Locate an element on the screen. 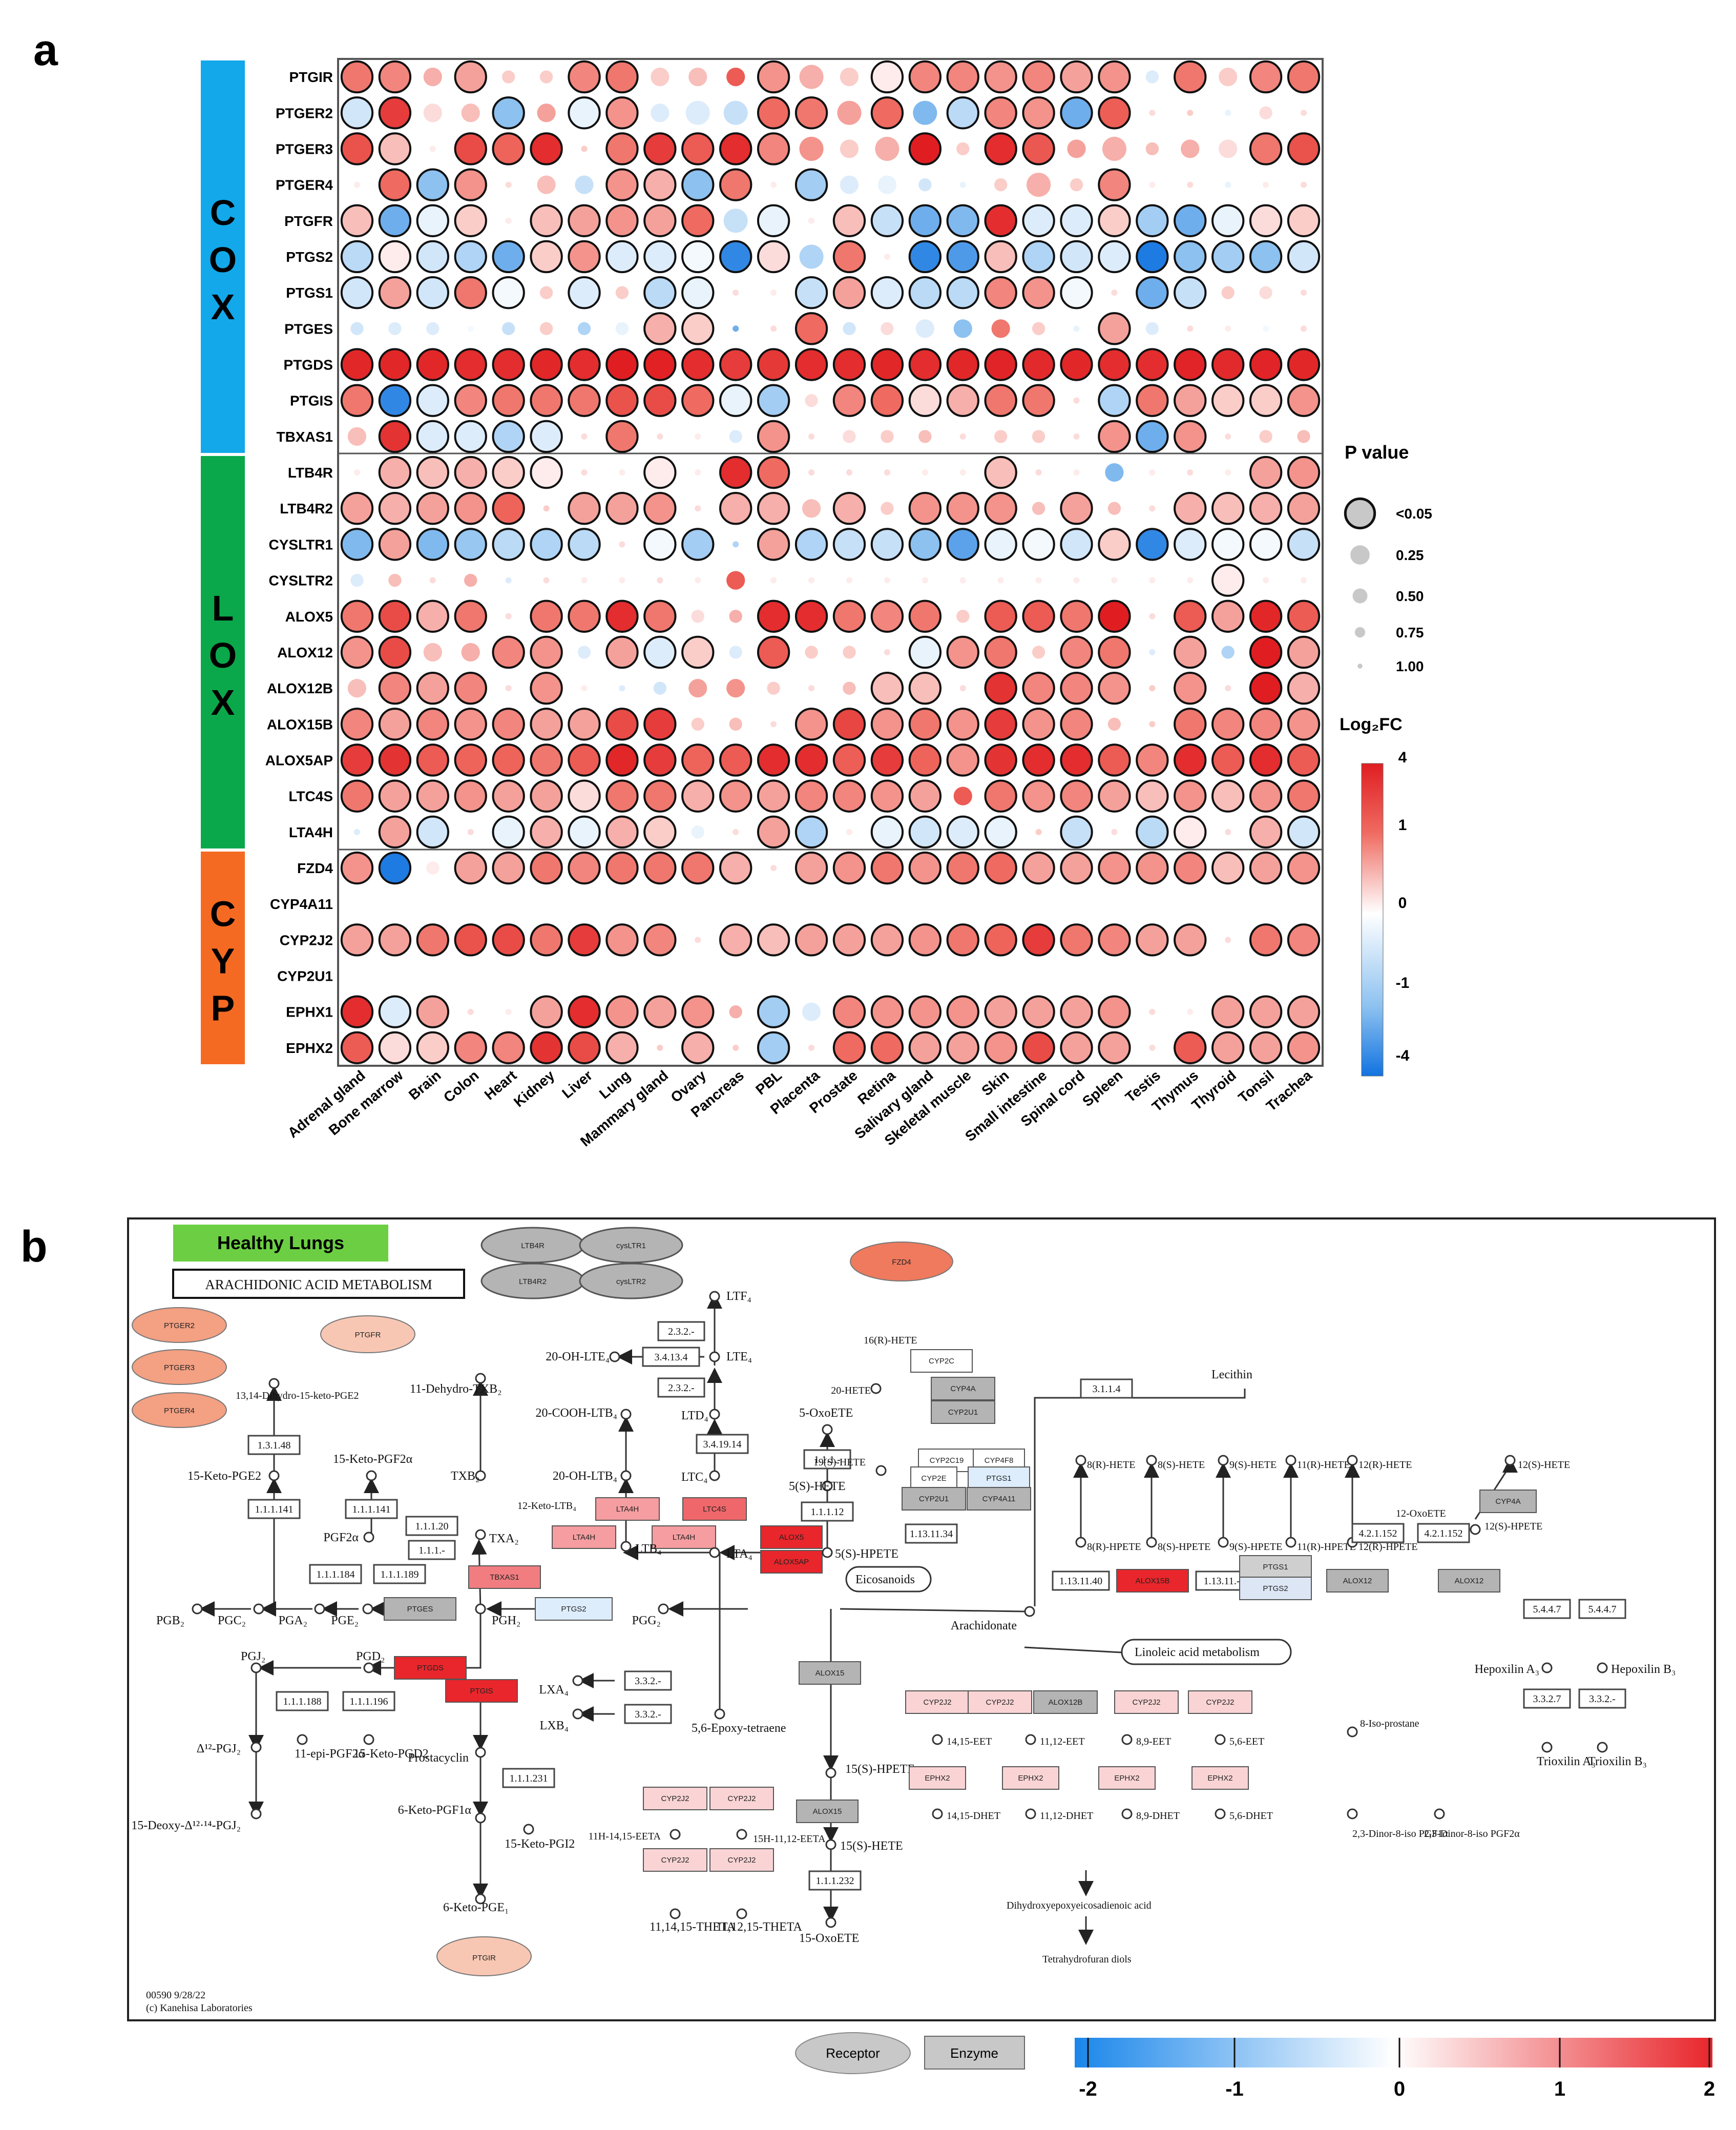 This screenshot has width=1736, height=2130. compound-label: PGA₂ is located at coordinates (293, 1621).